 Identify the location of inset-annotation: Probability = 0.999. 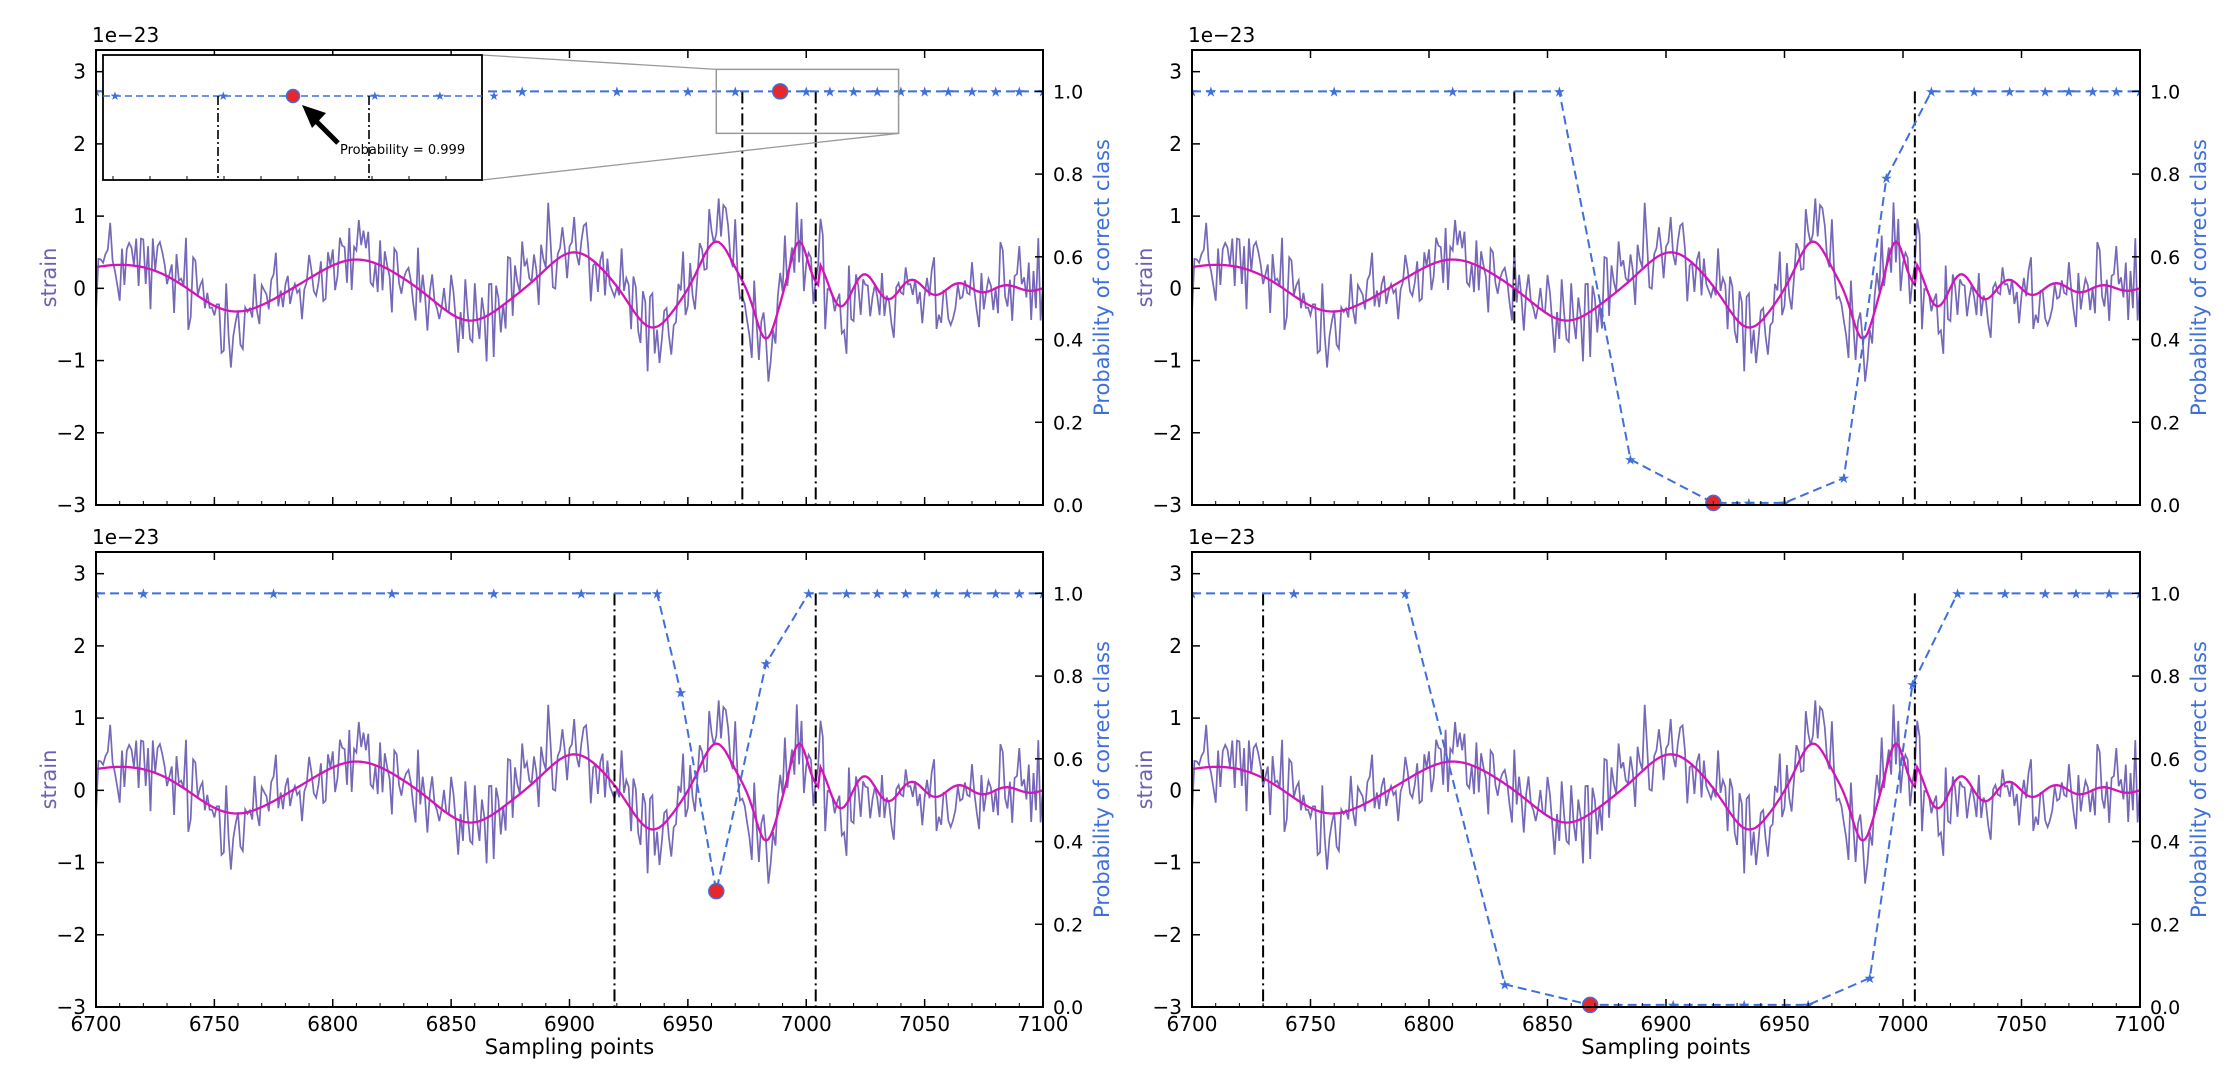
(402, 150).